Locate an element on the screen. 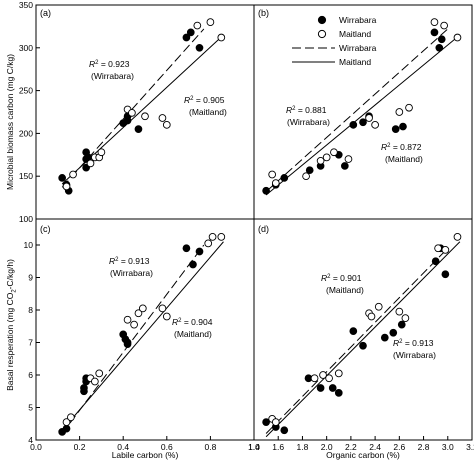 This screenshot has height=467, width=474. panel-c-xtick-label-2: 0.4 is located at coordinates (123, 447).